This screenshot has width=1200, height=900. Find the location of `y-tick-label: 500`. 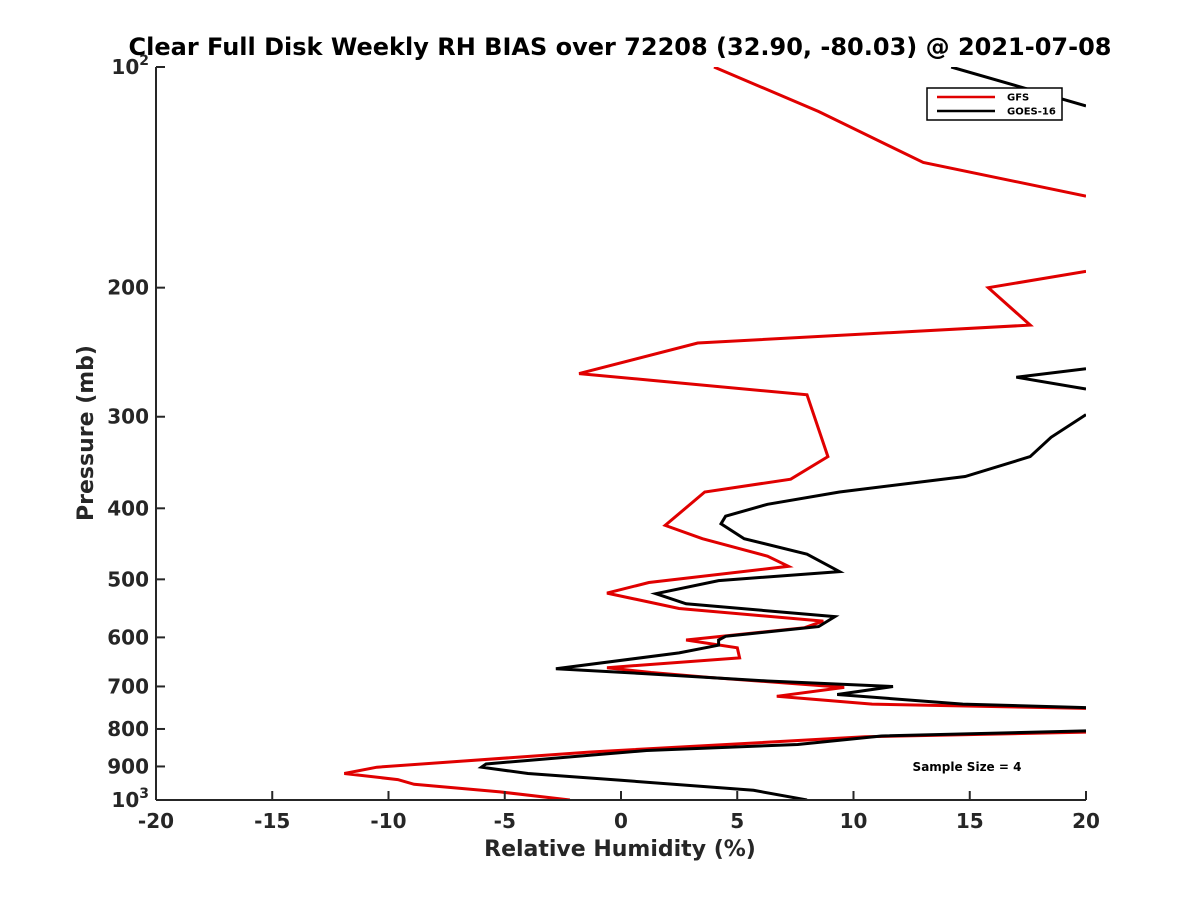

y-tick-label: 500 is located at coordinates (128, 579).